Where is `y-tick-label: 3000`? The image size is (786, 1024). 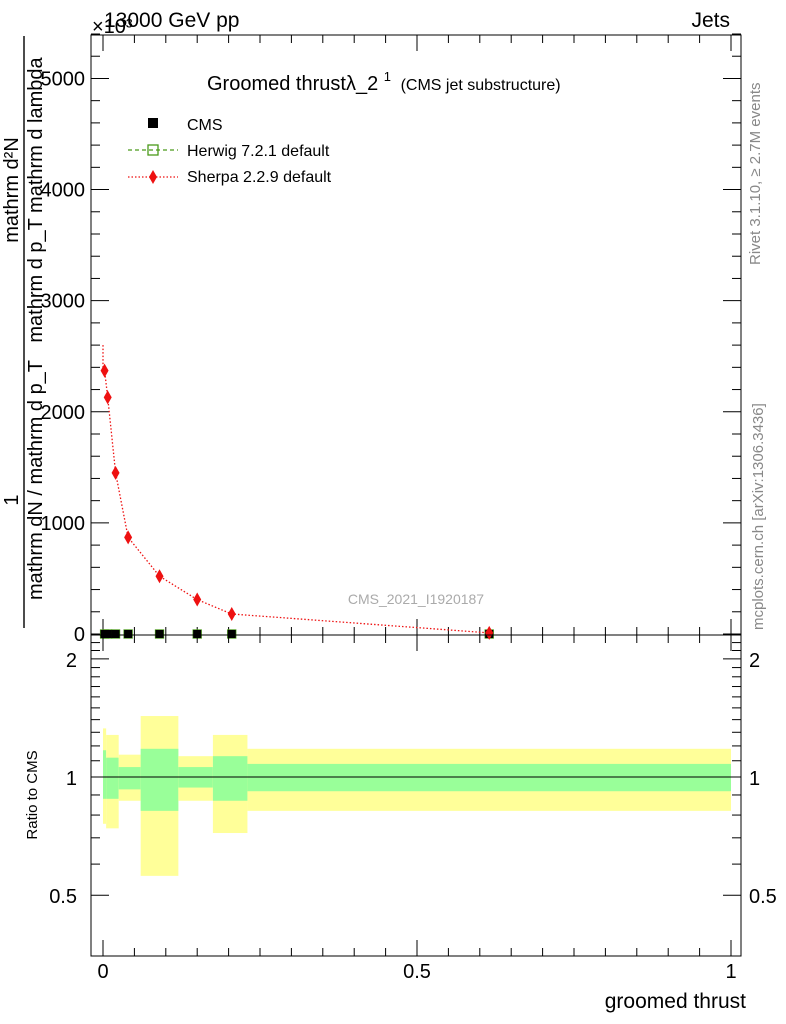 y-tick-label: 3000 is located at coordinates (63, 302).